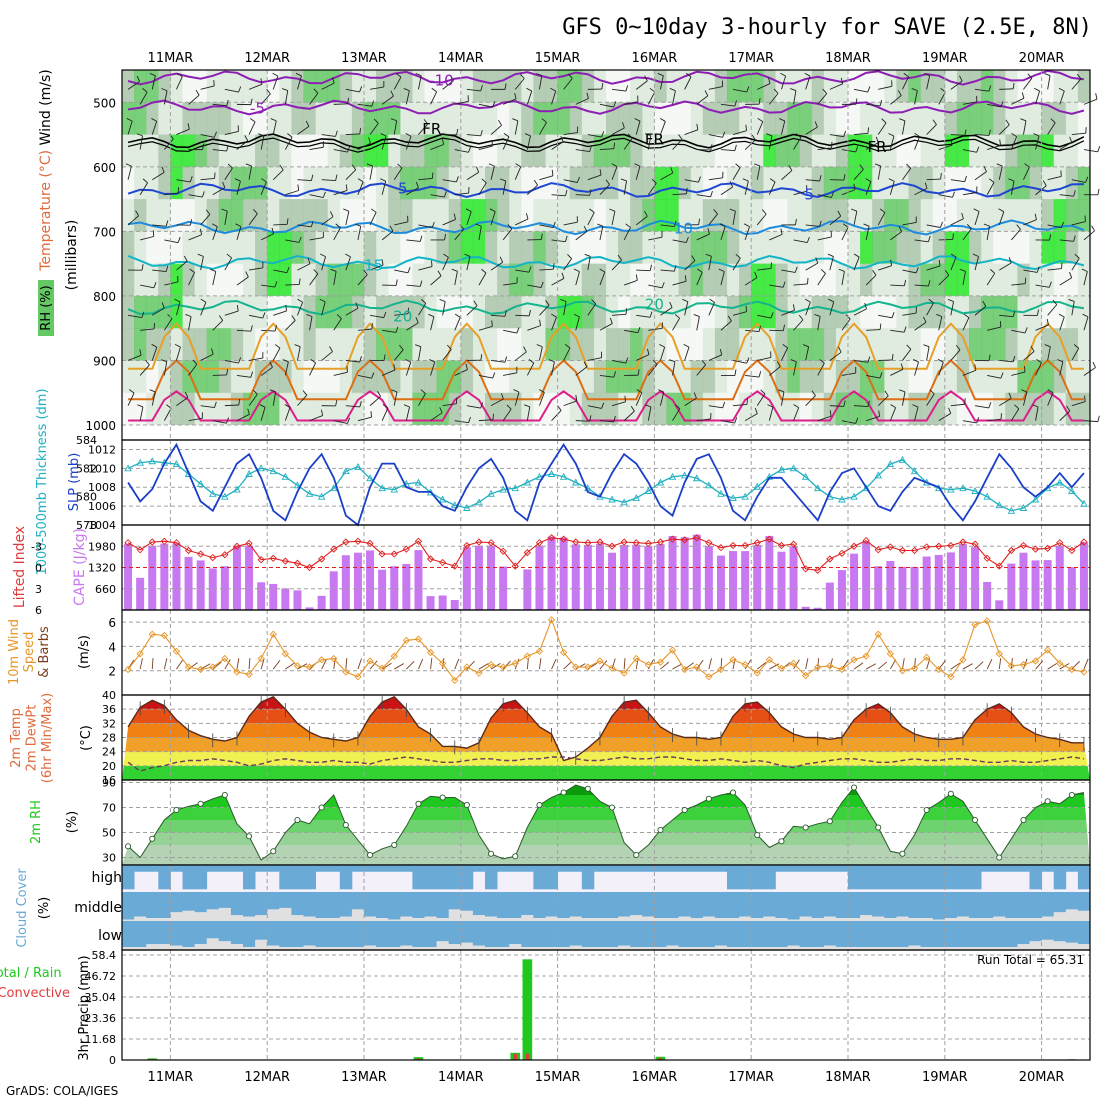  Describe the element at coordinates (297, 820) in the screenshot. I see `rh-point` at that location.